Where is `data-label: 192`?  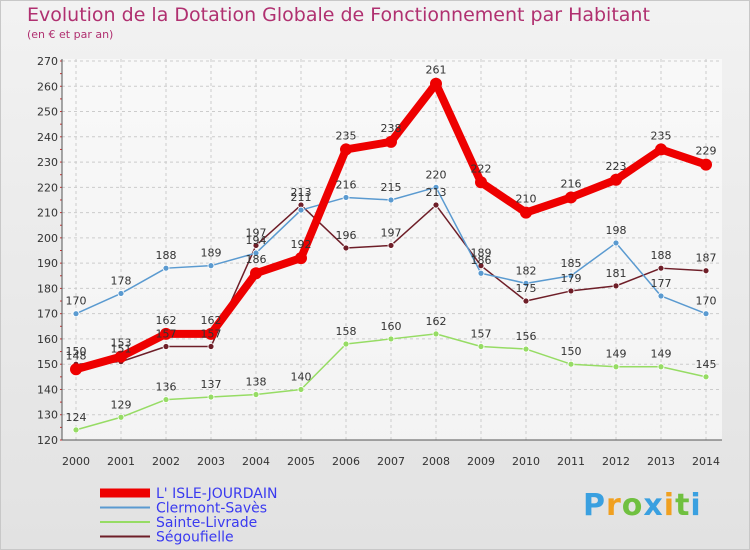 data-label: 192 is located at coordinates (301, 244).